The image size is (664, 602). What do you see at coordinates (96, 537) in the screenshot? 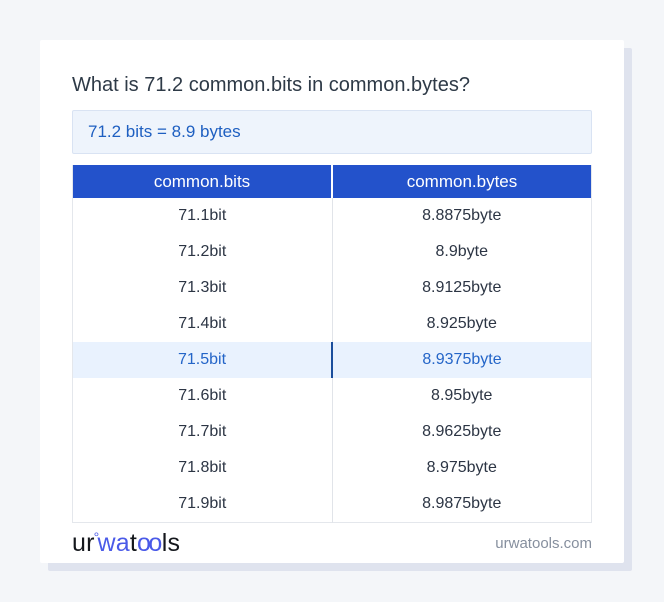
I see `logo-degree-icon: °` at bounding box center [96, 537].